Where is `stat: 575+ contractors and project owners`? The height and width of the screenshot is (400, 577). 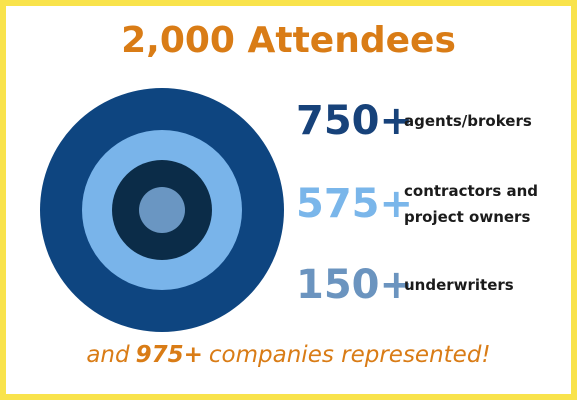 stat: 575+ contractors and project owners is located at coordinates (425, 204).